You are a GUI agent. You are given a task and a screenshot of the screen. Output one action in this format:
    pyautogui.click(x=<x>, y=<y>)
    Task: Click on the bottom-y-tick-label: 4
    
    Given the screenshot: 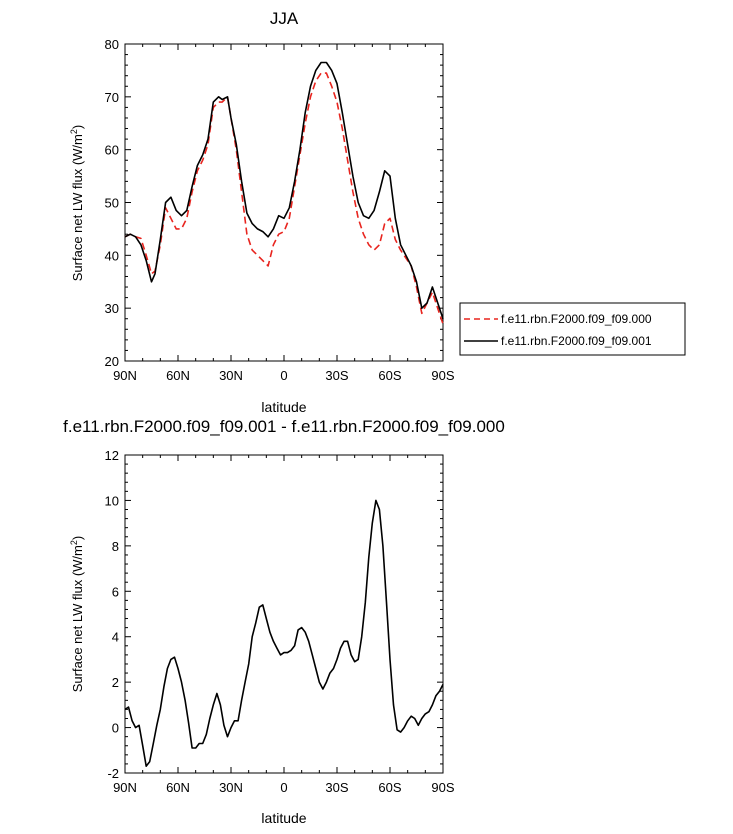 What is the action you would take?
    pyautogui.click(x=115, y=637)
    